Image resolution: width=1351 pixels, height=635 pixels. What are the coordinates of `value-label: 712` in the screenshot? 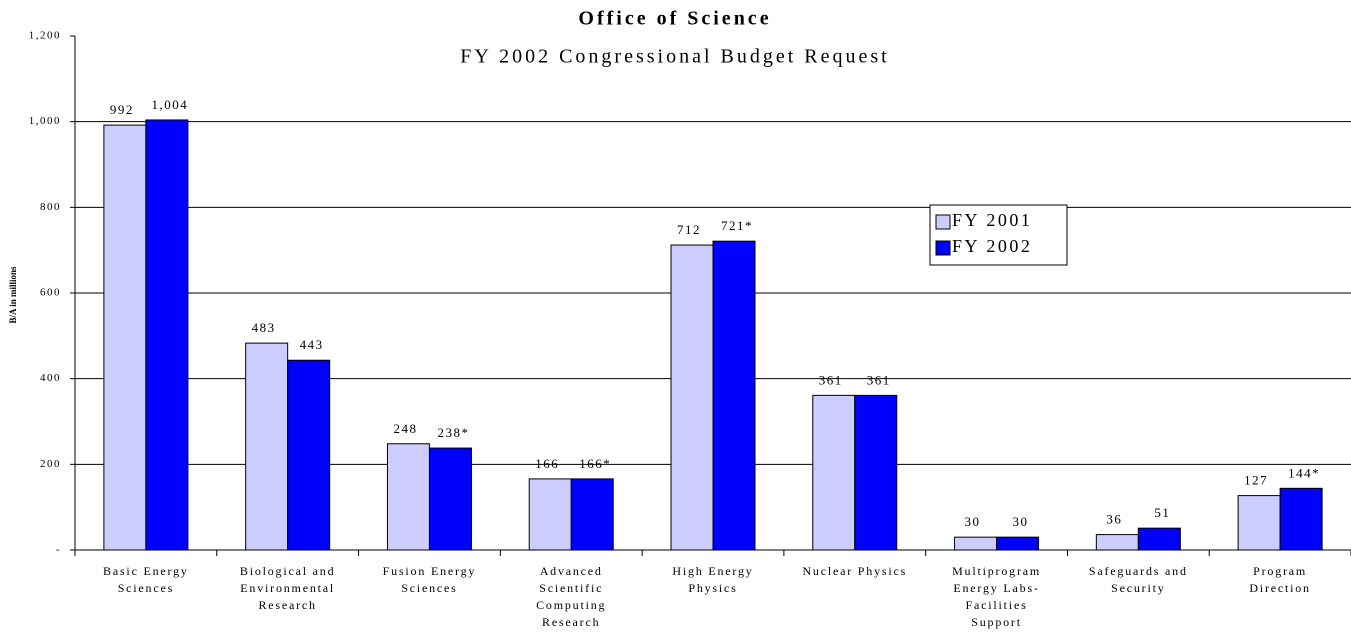 It's located at (689, 229).